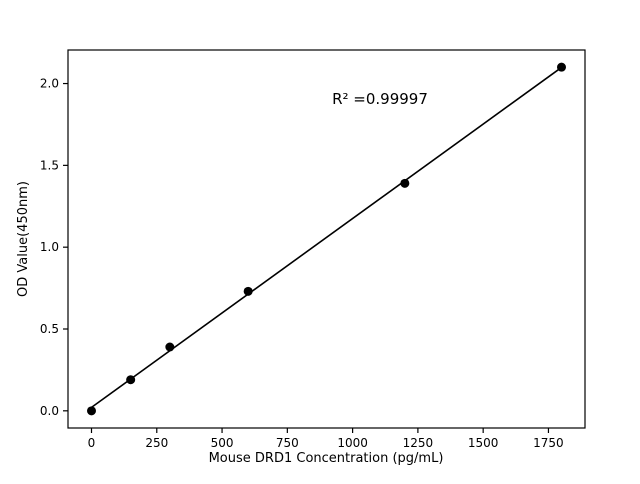 Image resolution: width=640 pixels, height=484 pixels. What do you see at coordinates (49, 329) in the screenshot?
I see `y-tick-label: 0.5` at bounding box center [49, 329].